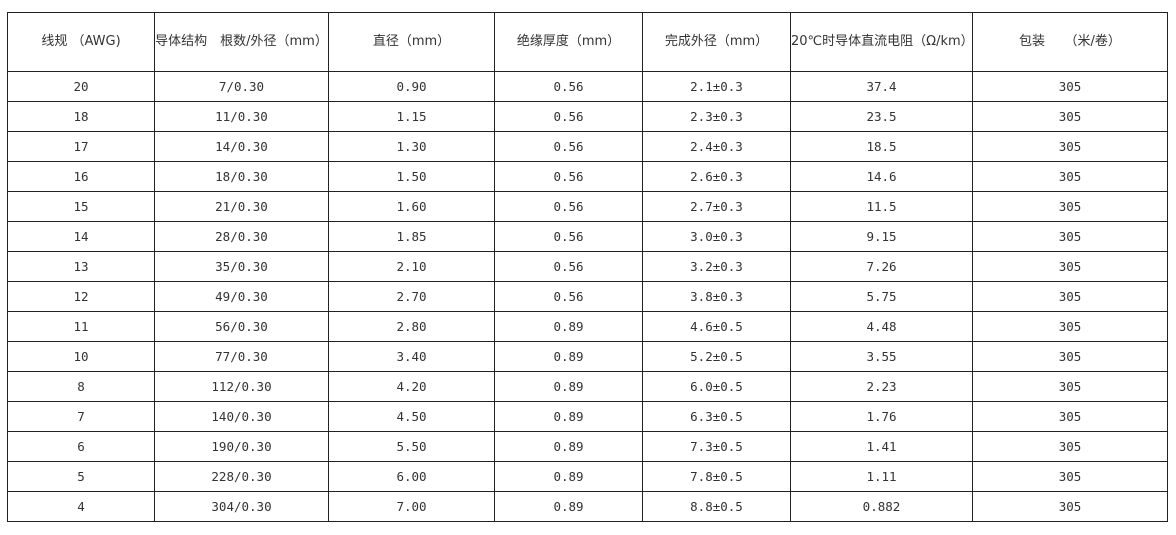 This screenshot has height=535, width=1176. What do you see at coordinates (241, 476) in the screenshot?
I see `table-cell: 228/0.30` at bounding box center [241, 476].